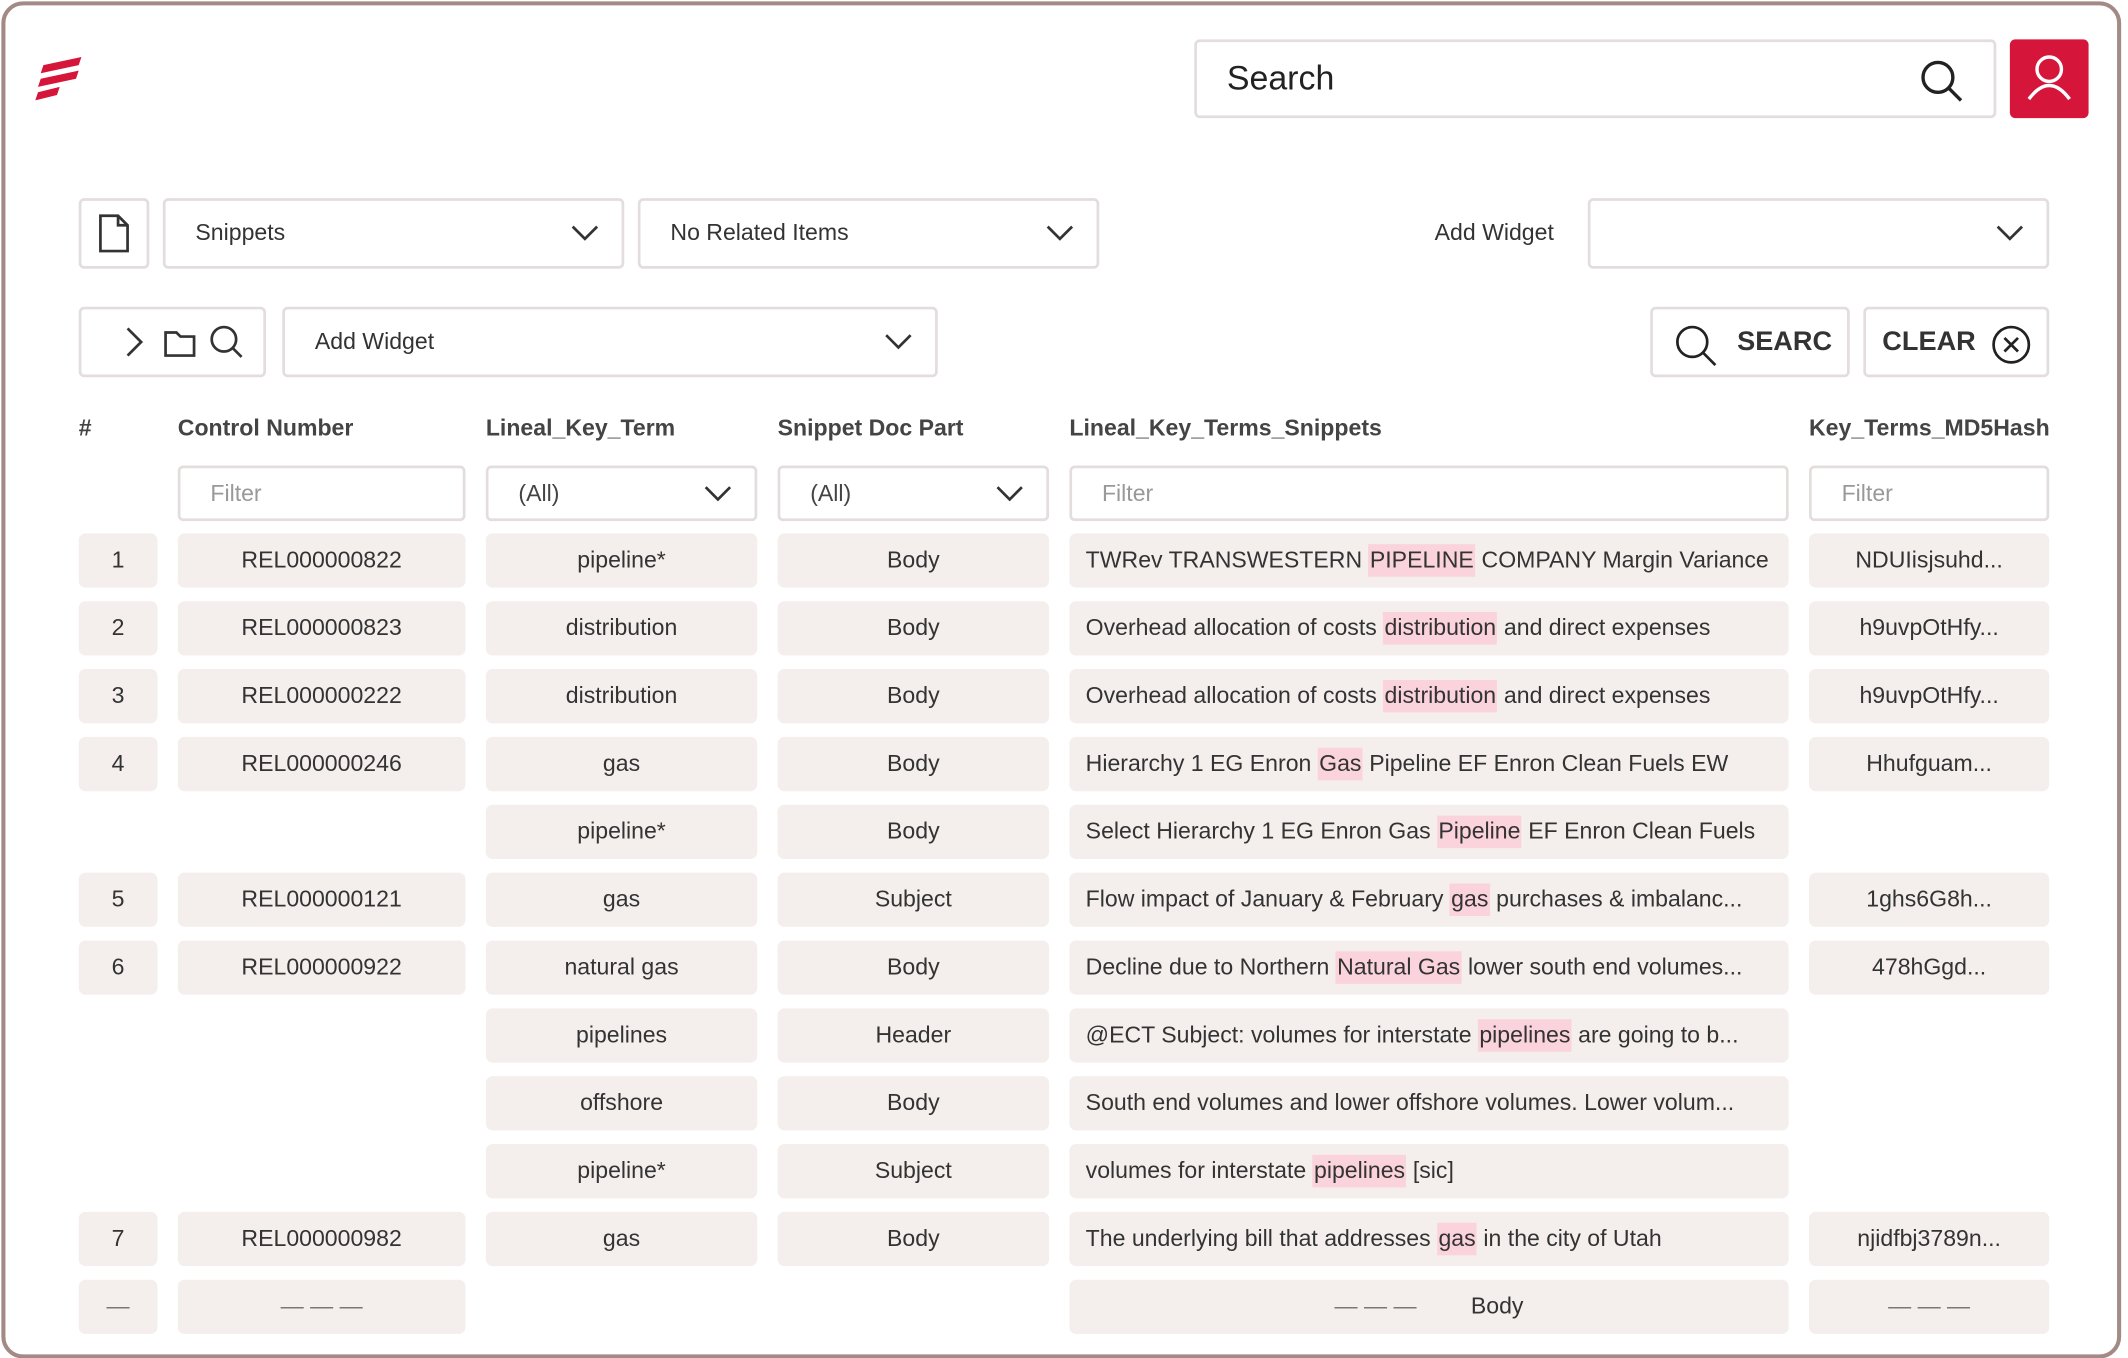 The height and width of the screenshot is (1358, 2128). Describe the element at coordinates (1942, 81) in the screenshot. I see `search-icon` at that location.